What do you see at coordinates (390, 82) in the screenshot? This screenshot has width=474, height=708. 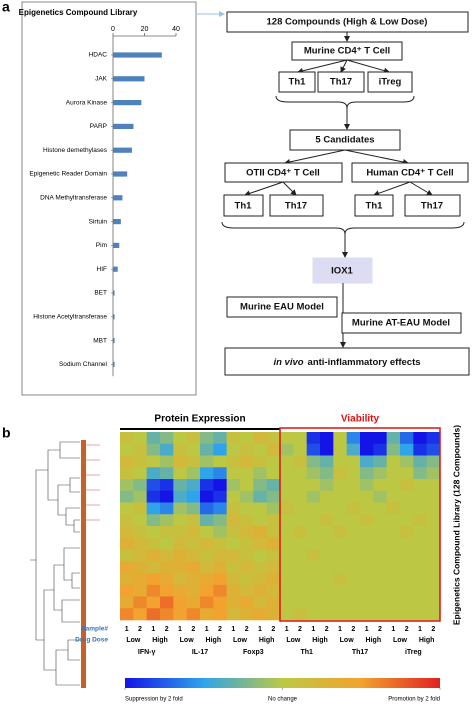 I see `node-label: iTreg` at bounding box center [390, 82].